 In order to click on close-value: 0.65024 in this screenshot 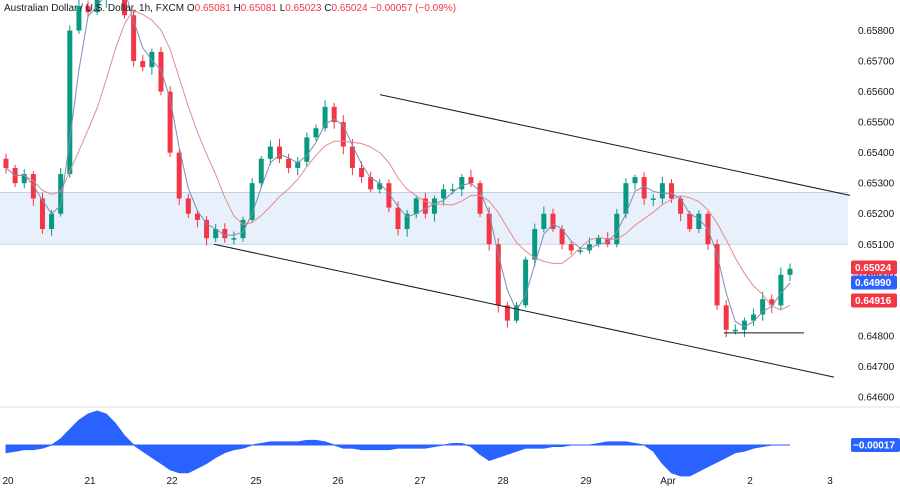, I will do `click(349, 8)`.